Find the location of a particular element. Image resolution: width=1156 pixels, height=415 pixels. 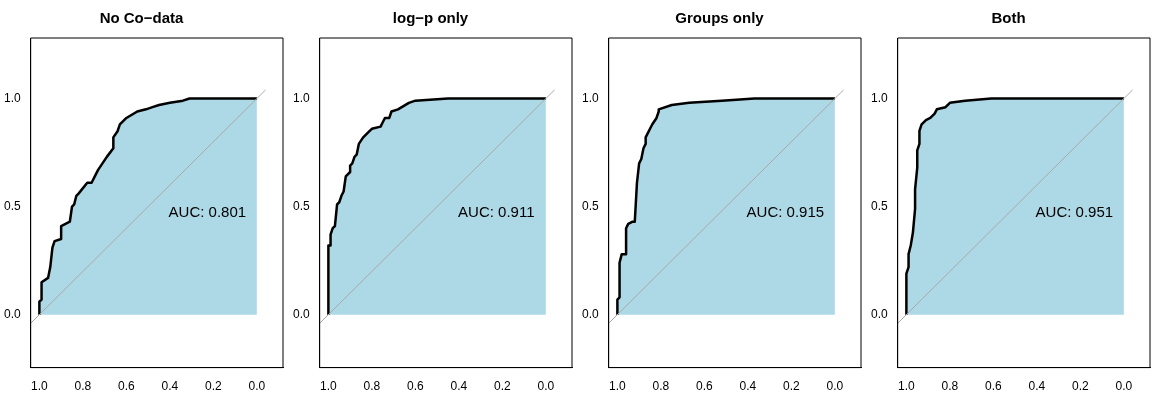

chart-title: log−p only is located at coordinates (430, 18).